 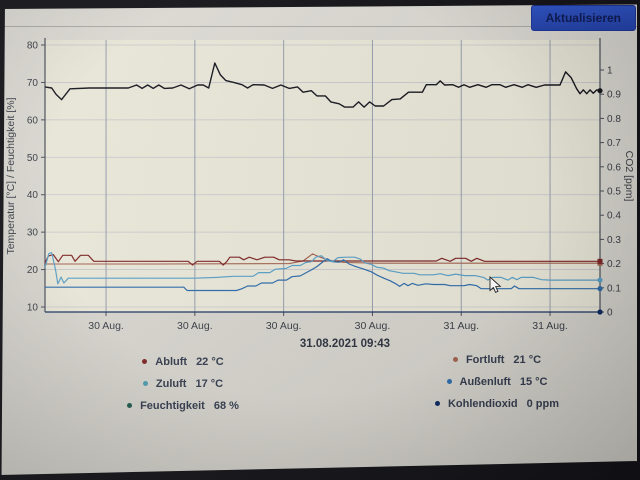 I want to click on legend-value: 68 %, so click(x=226, y=405).